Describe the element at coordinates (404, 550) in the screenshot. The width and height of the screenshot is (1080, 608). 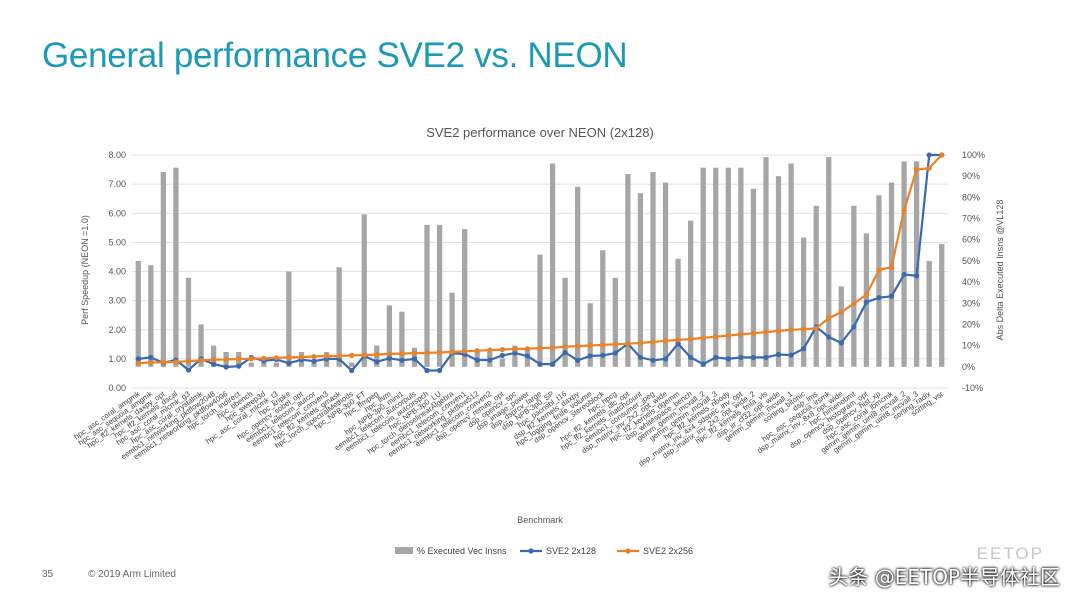
I see `legend-swatch` at that location.